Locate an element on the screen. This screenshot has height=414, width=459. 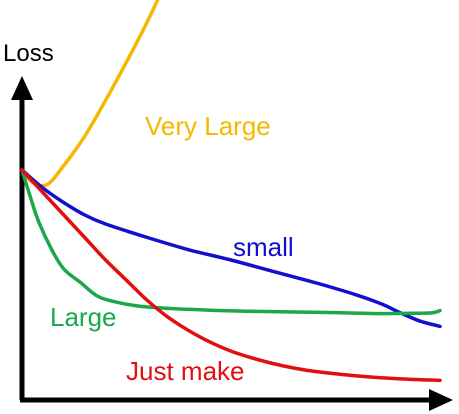
series-label-just-make: Just make is located at coordinates (185, 371).